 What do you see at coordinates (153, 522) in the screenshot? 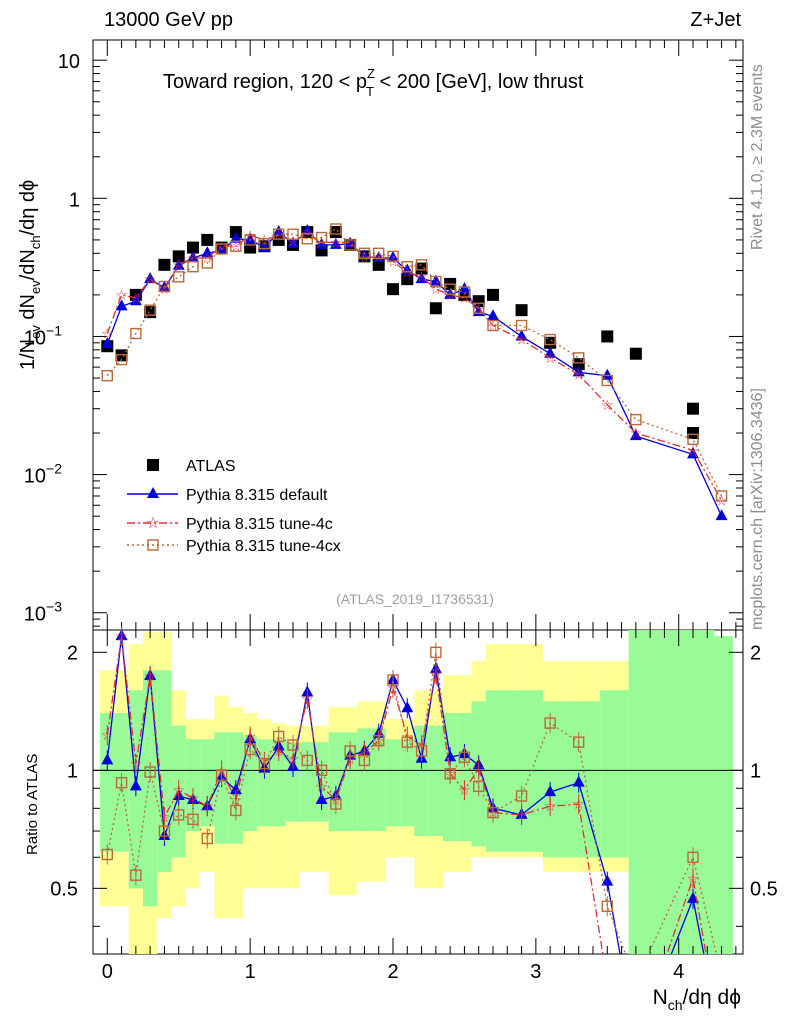
I see `legend-marker-tune4c: ☆` at bounding box center [153, 522].